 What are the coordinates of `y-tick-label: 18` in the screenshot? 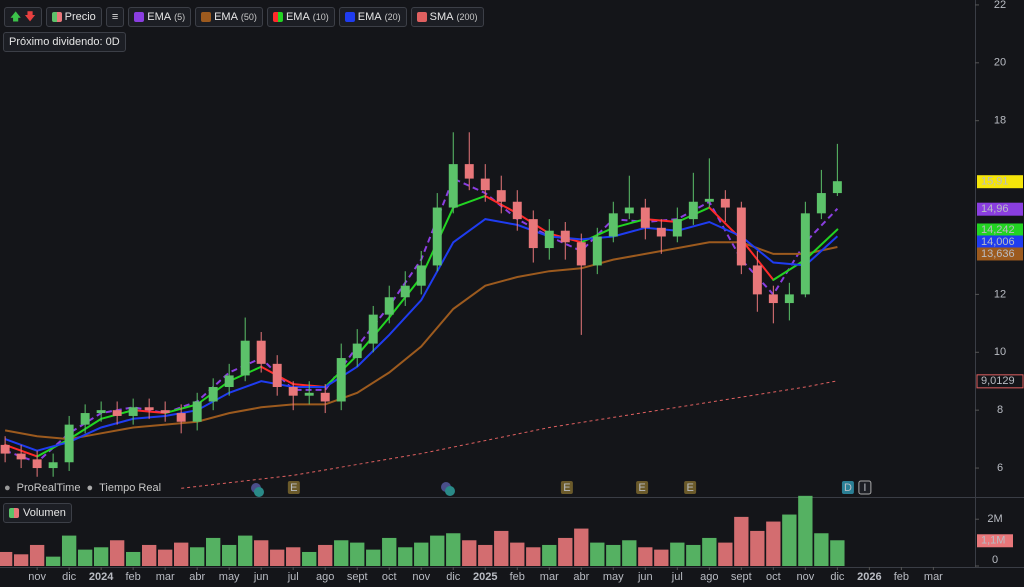 It's located at (1000, 121).